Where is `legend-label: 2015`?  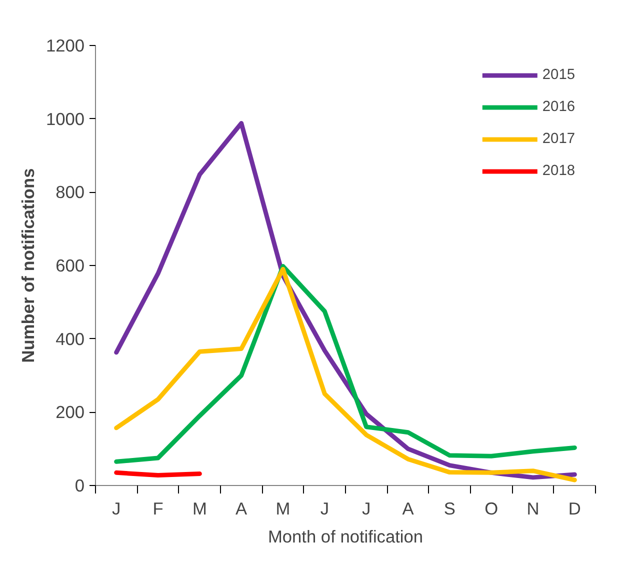
legend-label: 2015 is located at coordinates (558, 75).